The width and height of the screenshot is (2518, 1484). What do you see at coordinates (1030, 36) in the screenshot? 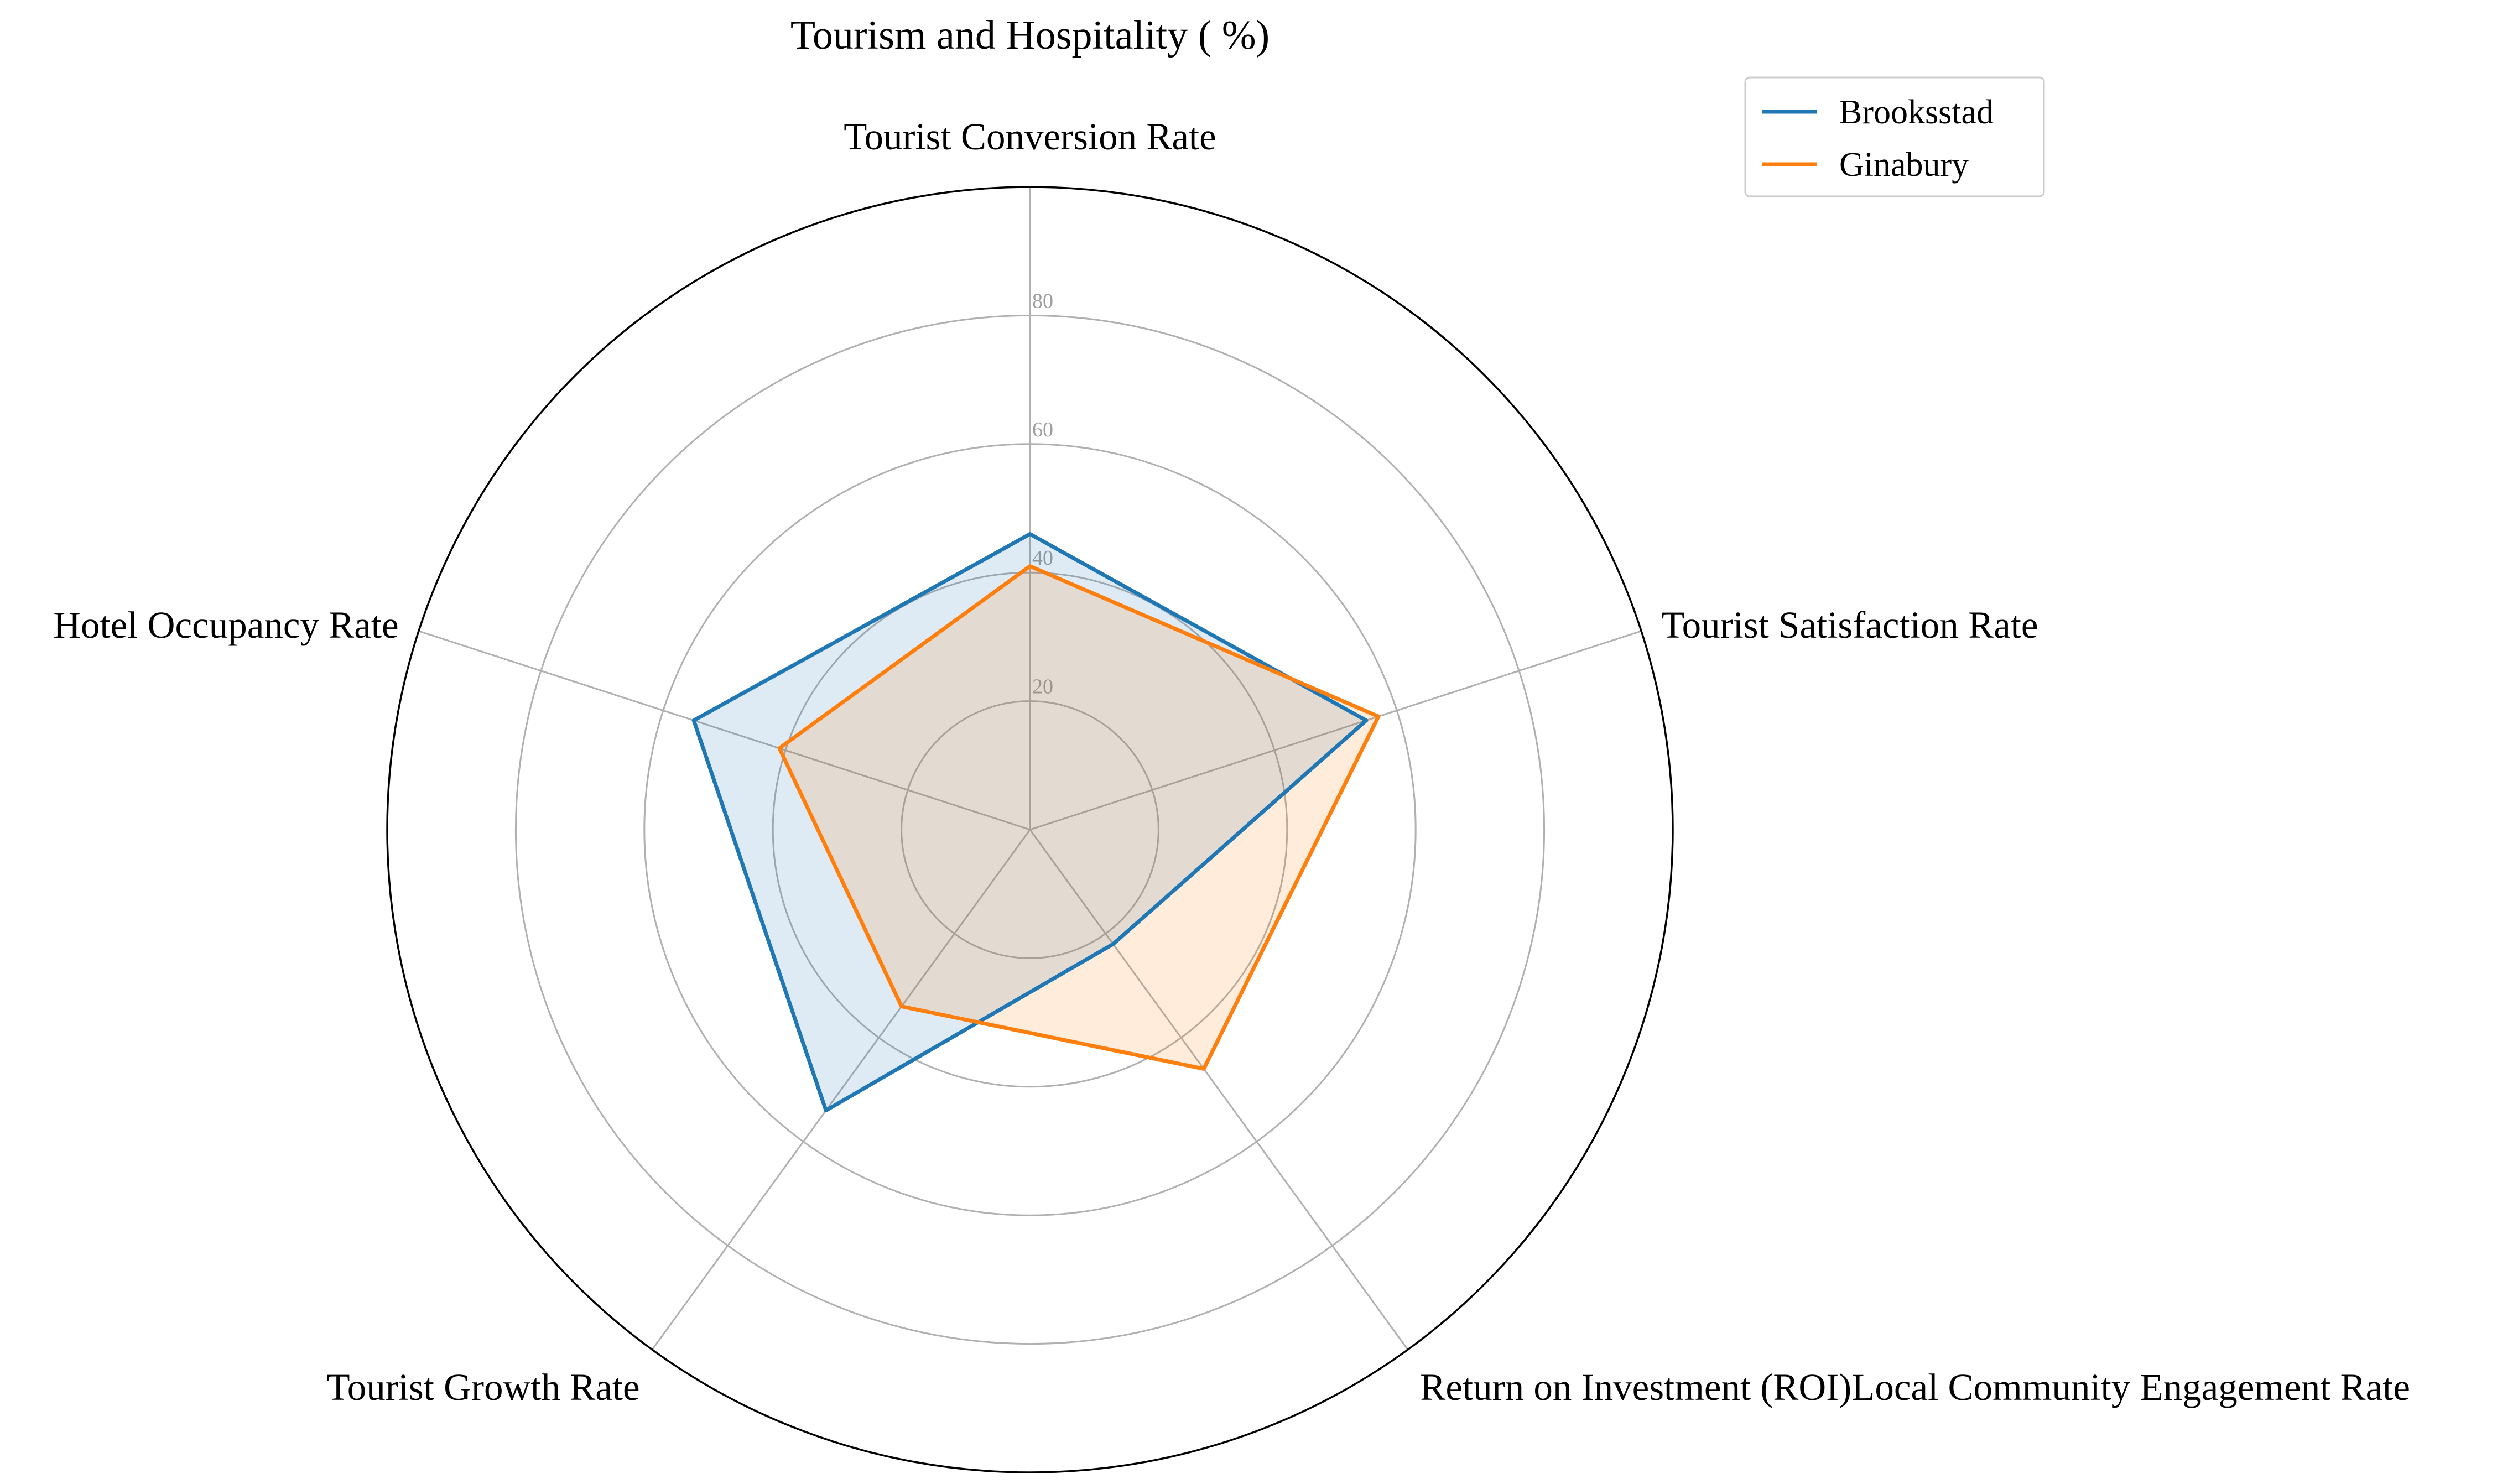
I see `chart-title: Tourism and Hospitality ( %)` at bounding box center [1030, 36].